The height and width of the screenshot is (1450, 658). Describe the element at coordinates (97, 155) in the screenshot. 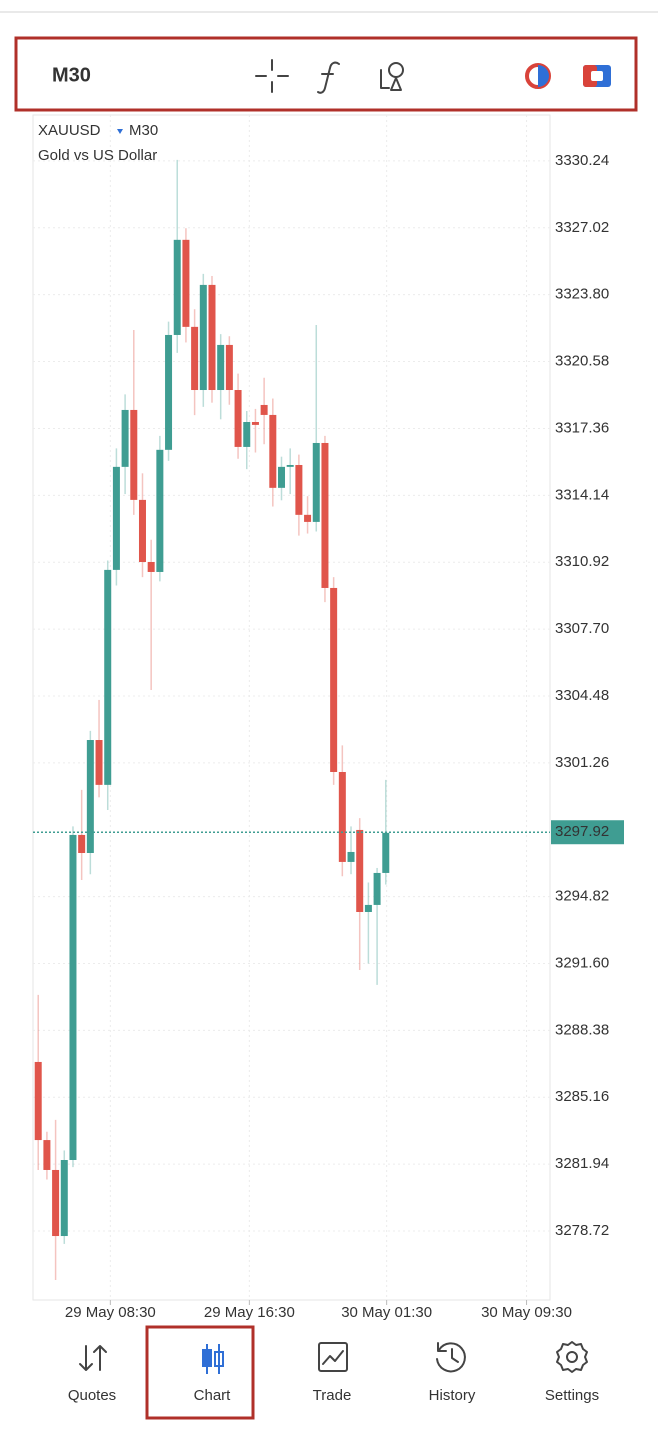

I see `symbol-description: Gold vs US Dollar` at that location.